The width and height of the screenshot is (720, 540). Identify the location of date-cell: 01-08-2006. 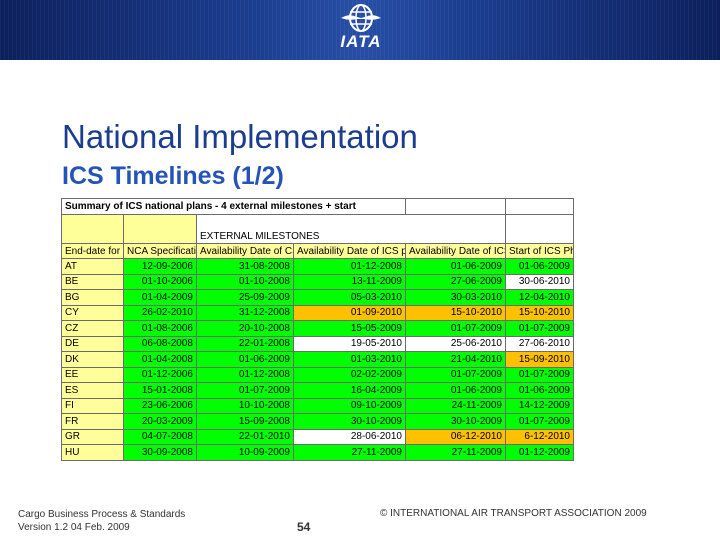
(160, 328).